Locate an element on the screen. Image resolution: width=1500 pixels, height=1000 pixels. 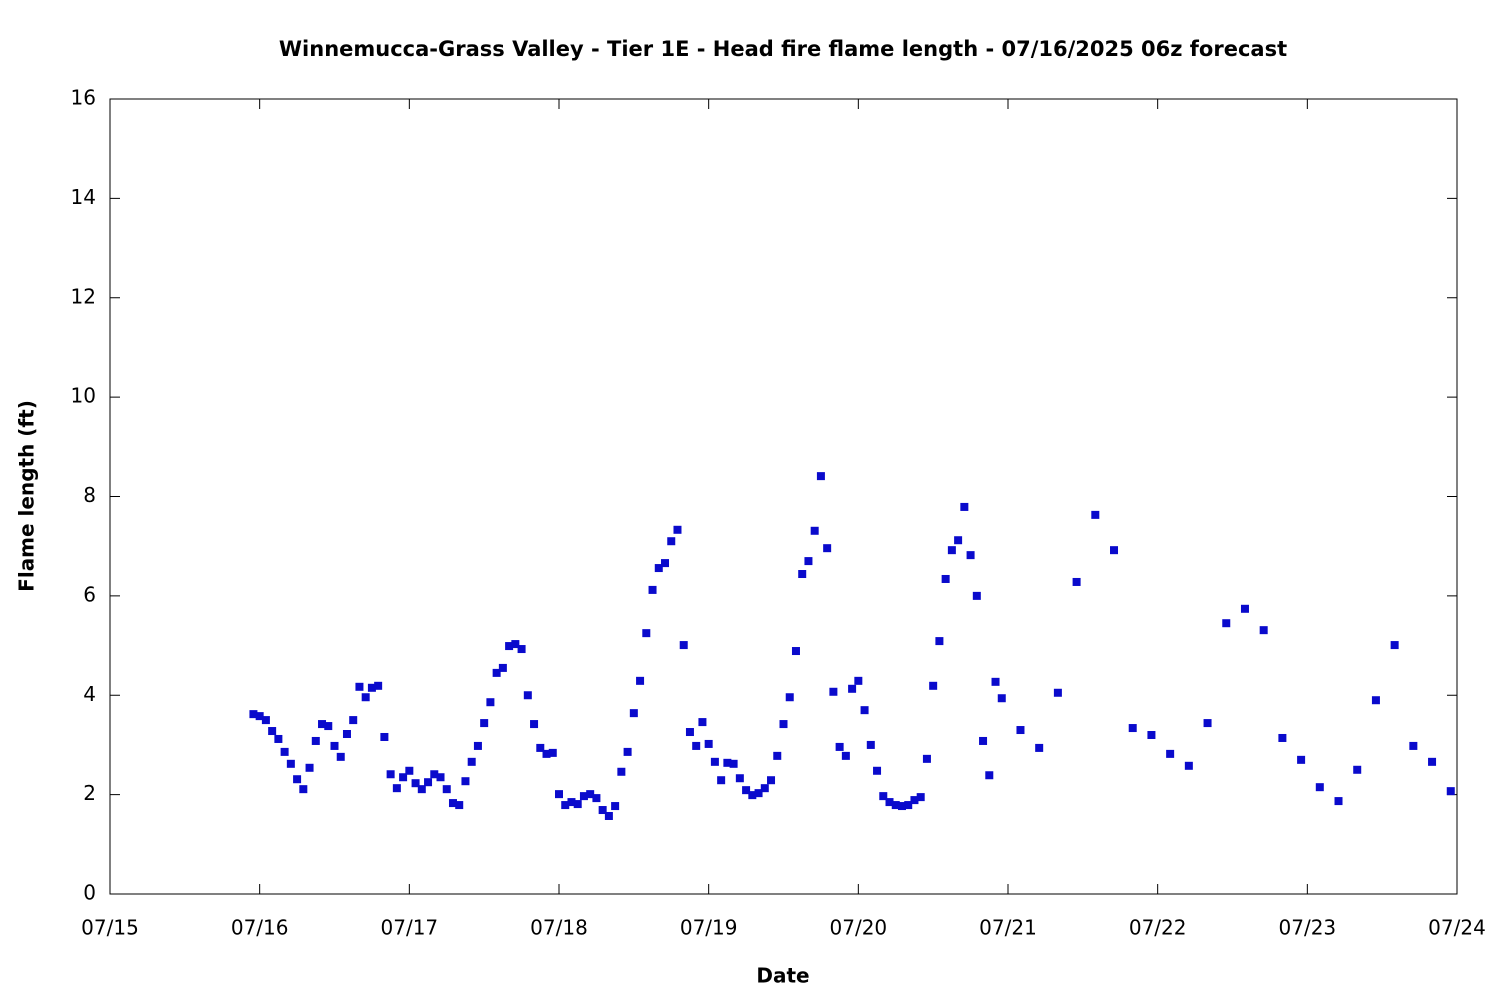
y-tick-label: 2 is located at coordinates (89, 793).